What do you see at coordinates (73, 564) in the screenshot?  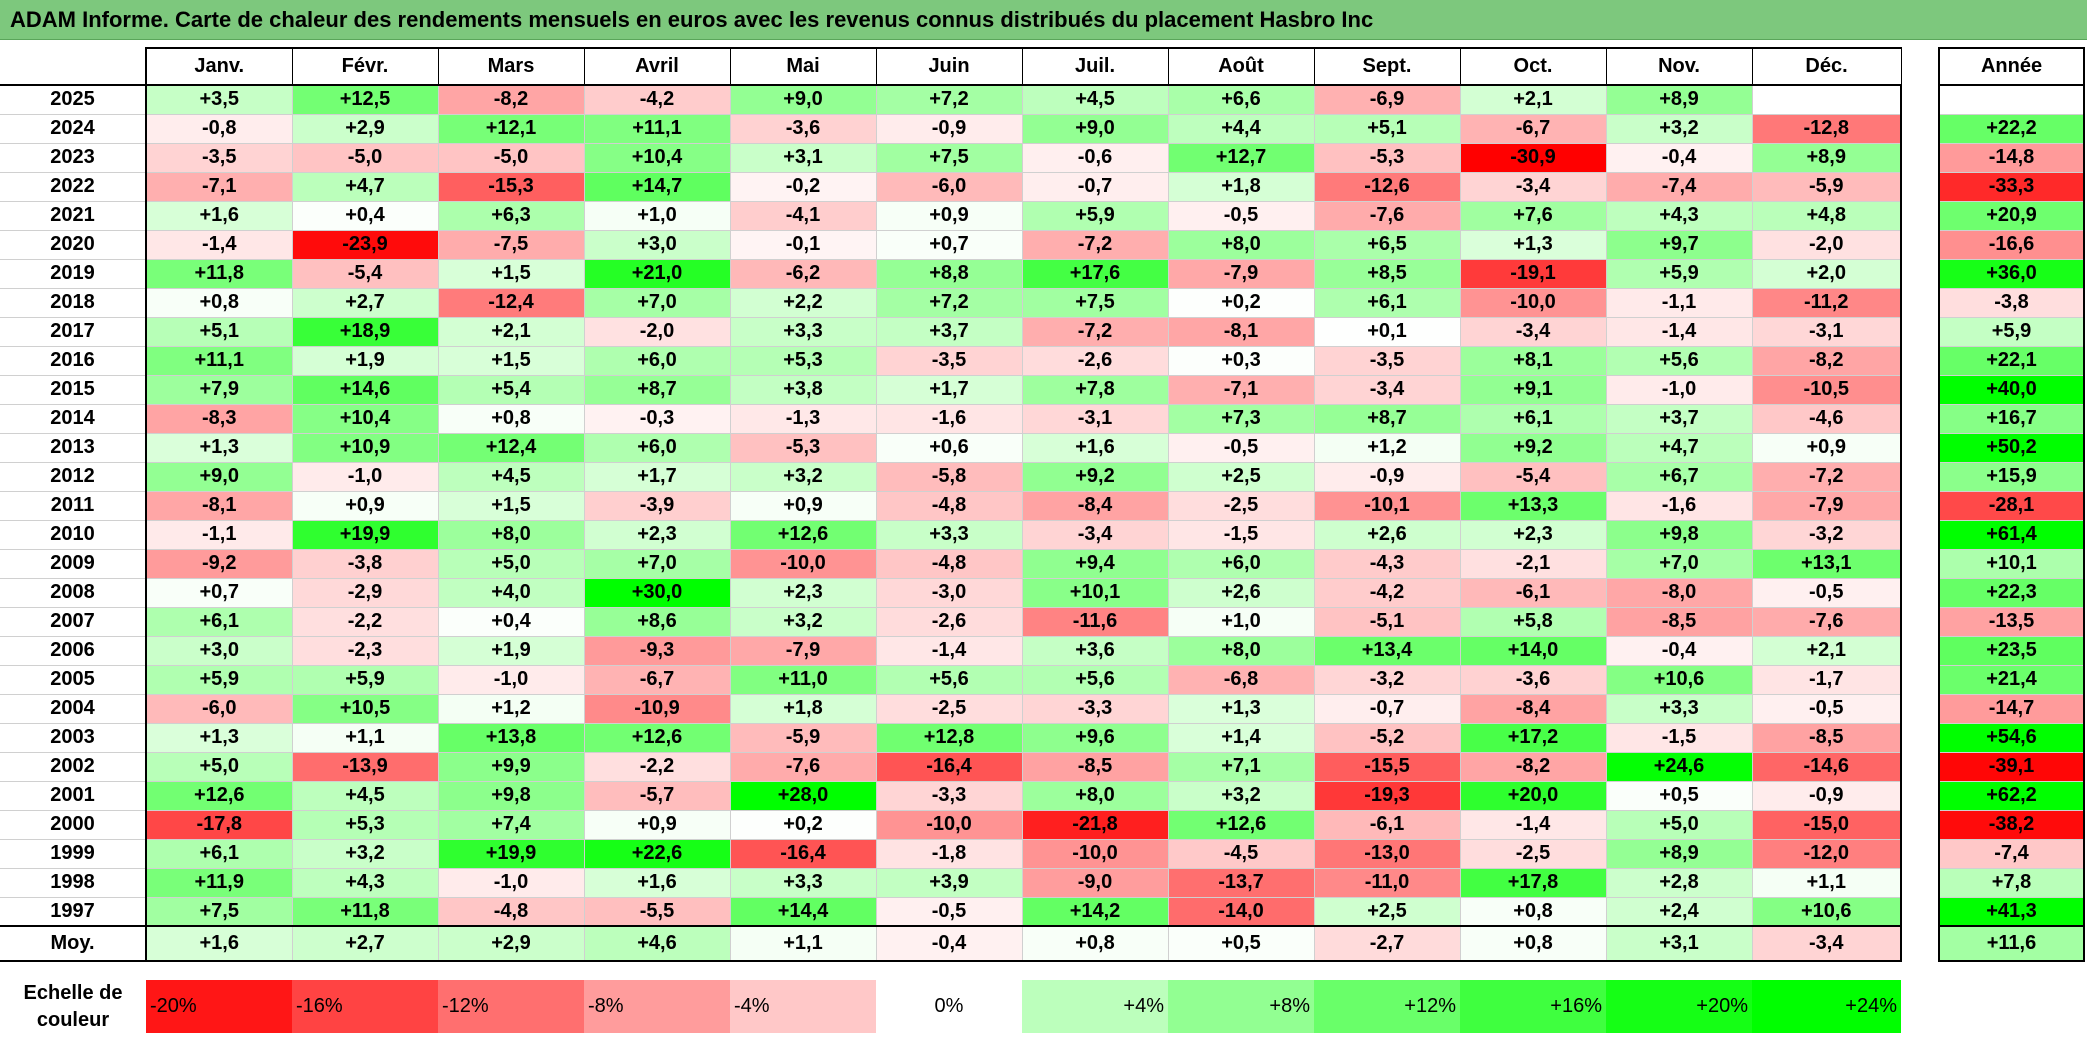 I see `year-label: 2009` at bounding box center [73, 564].